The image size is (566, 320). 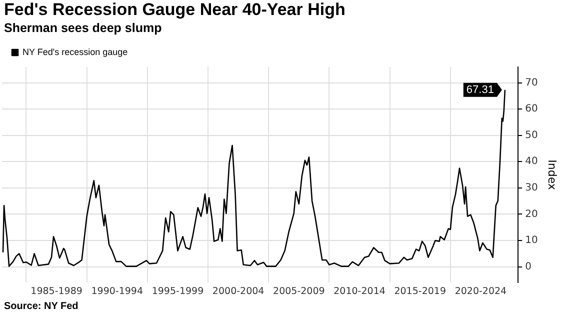 What do you see at coordinates (75, 51) in the screenshot?
I see `legend-label: NY Fed's recession gauge` at bounding box center [75, 51].